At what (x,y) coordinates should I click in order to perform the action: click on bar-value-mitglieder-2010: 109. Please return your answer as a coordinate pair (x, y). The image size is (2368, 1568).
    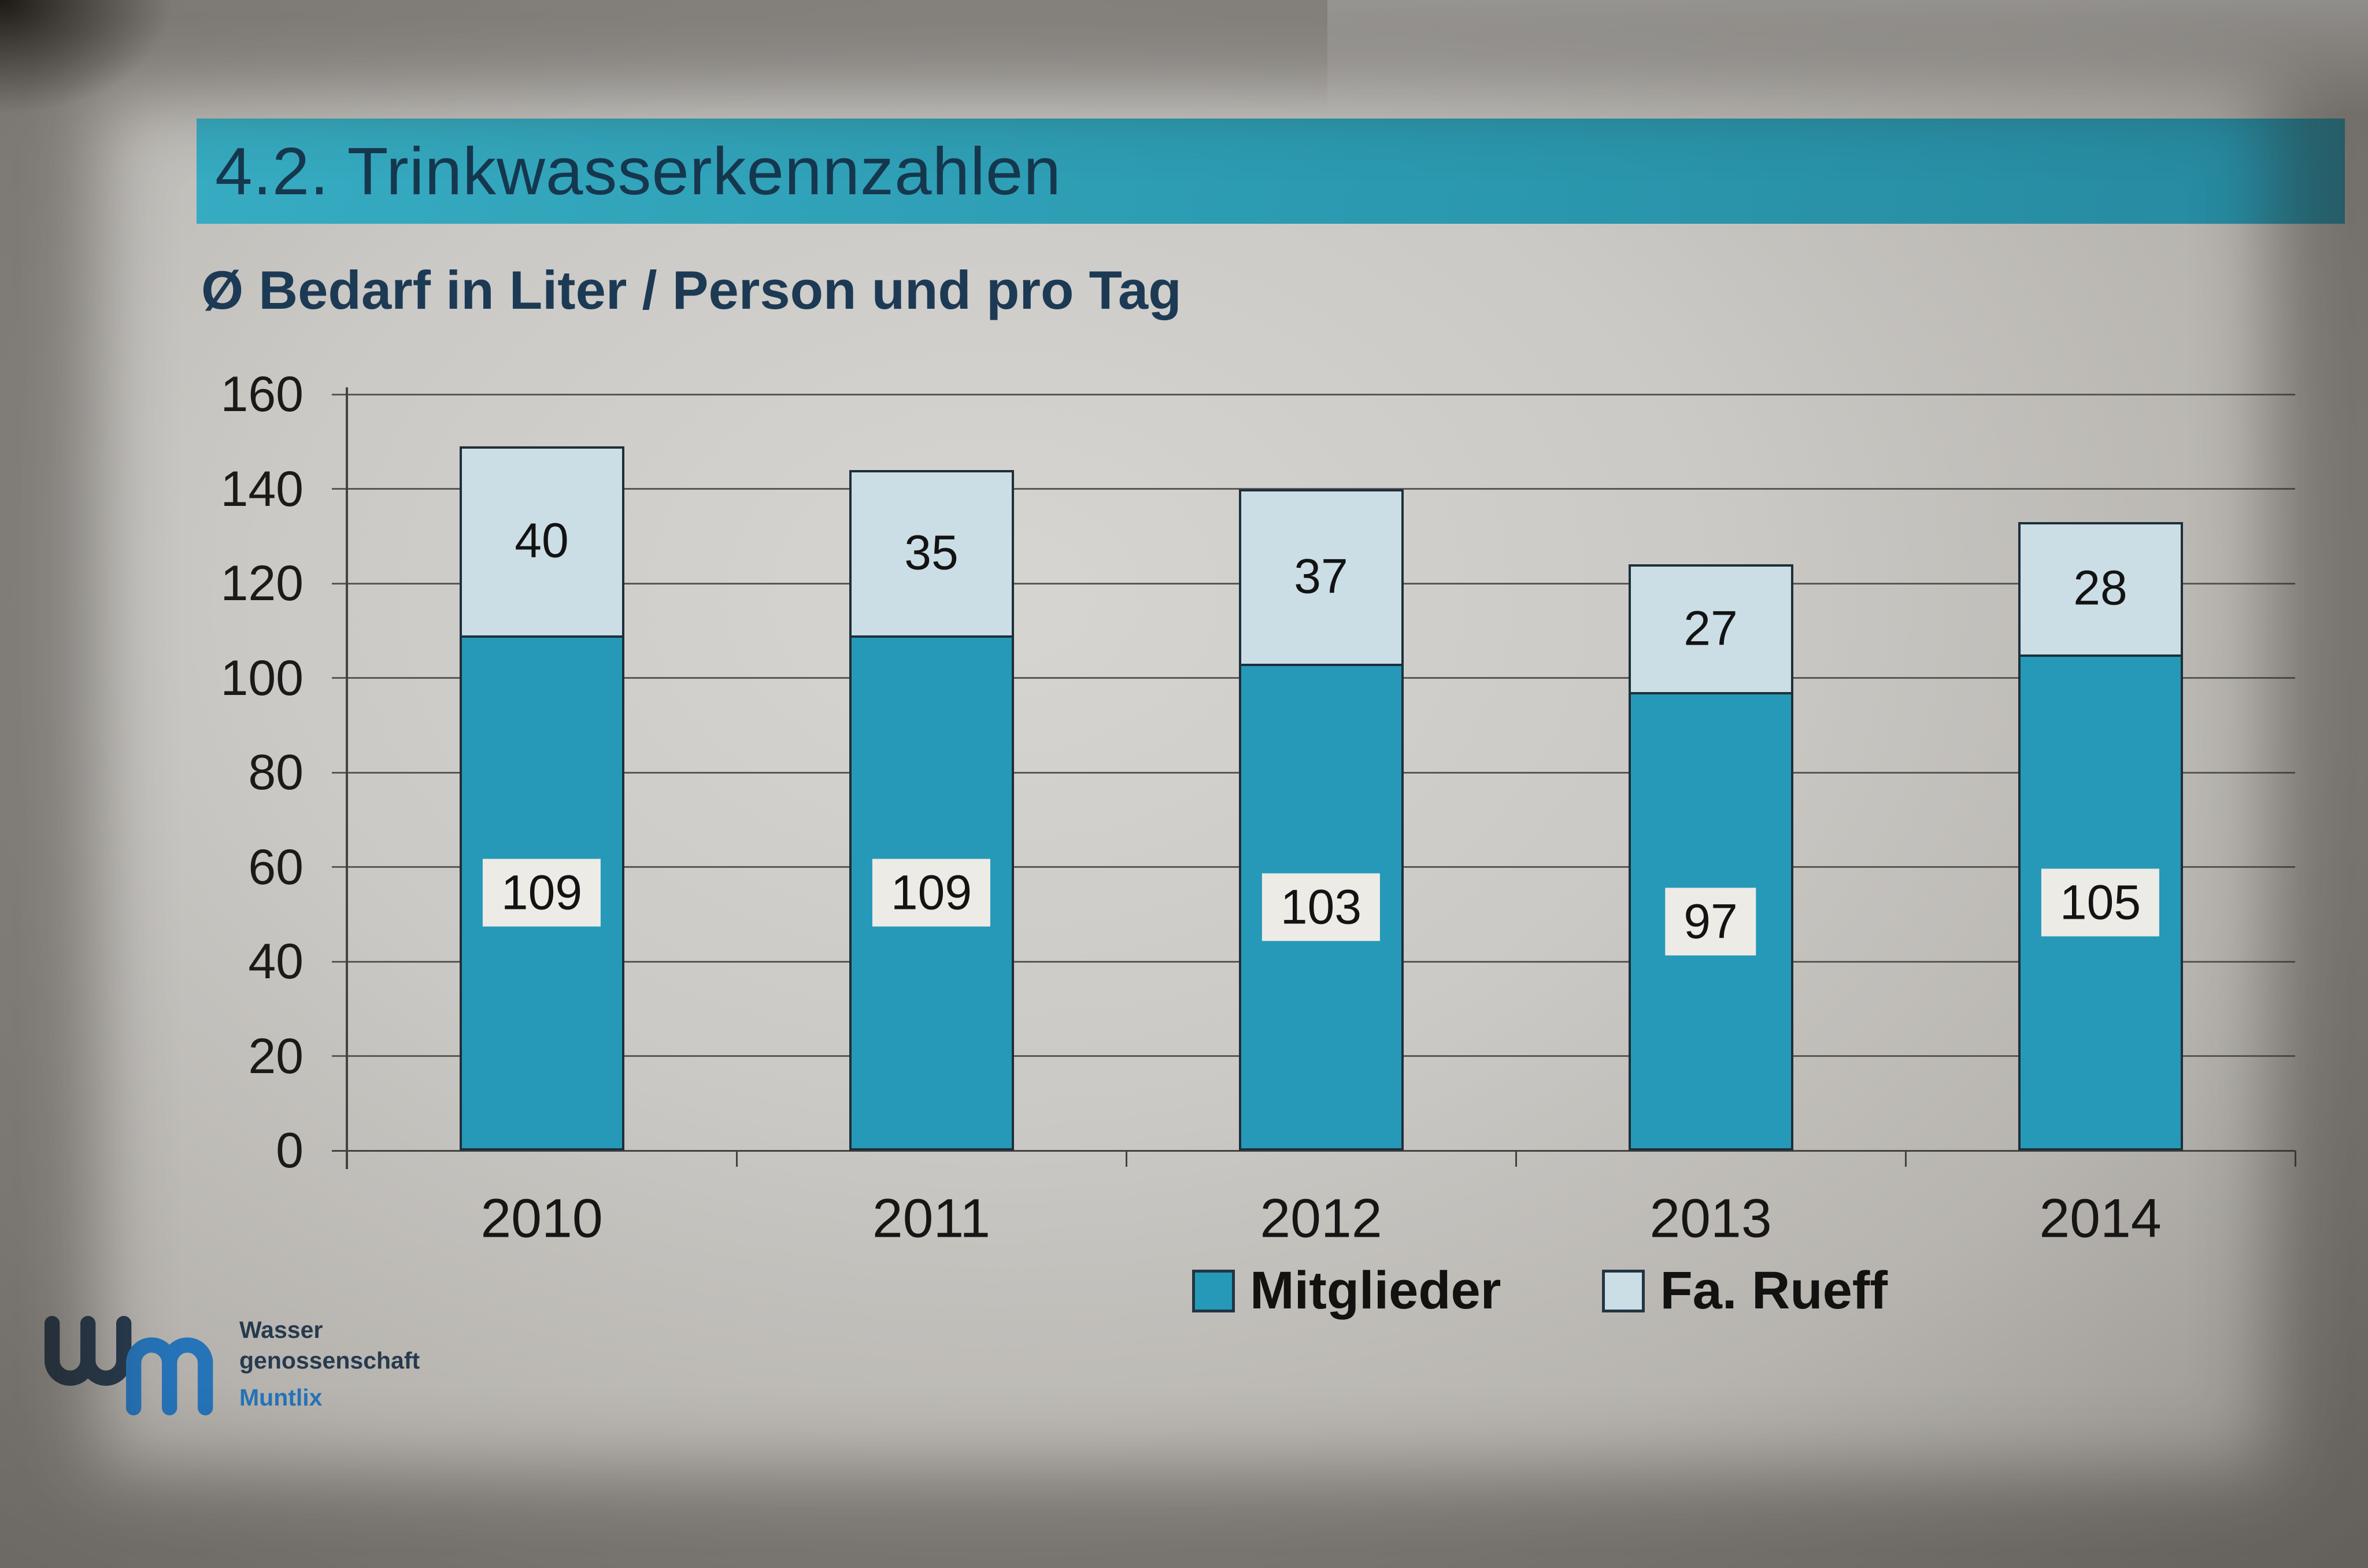
    Looking at the image, I should click on (541, 893).